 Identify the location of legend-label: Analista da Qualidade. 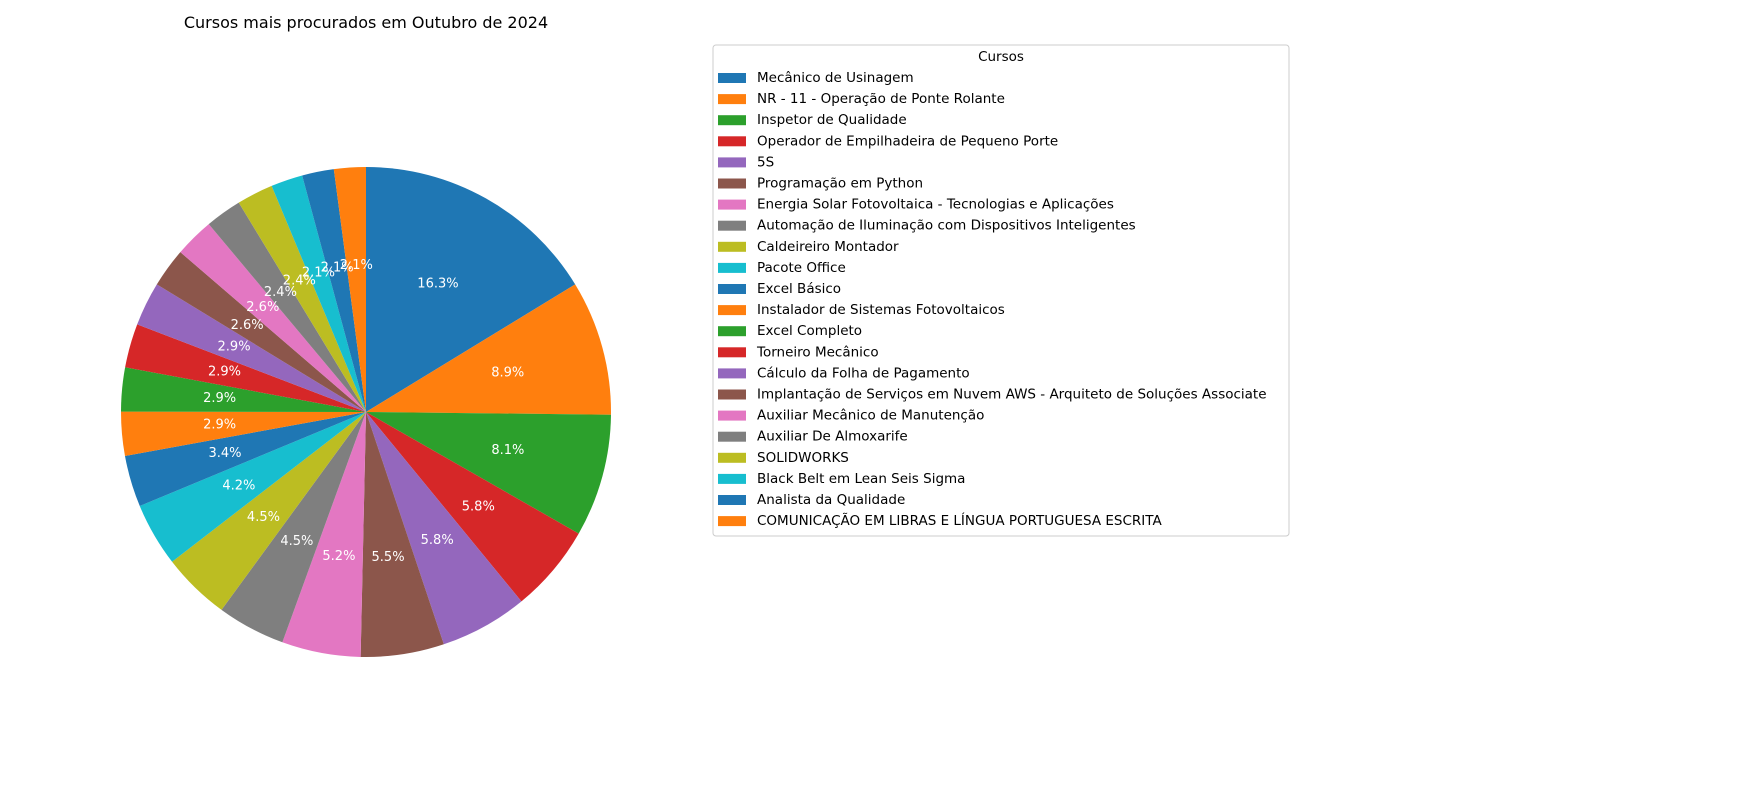
(831, 500).